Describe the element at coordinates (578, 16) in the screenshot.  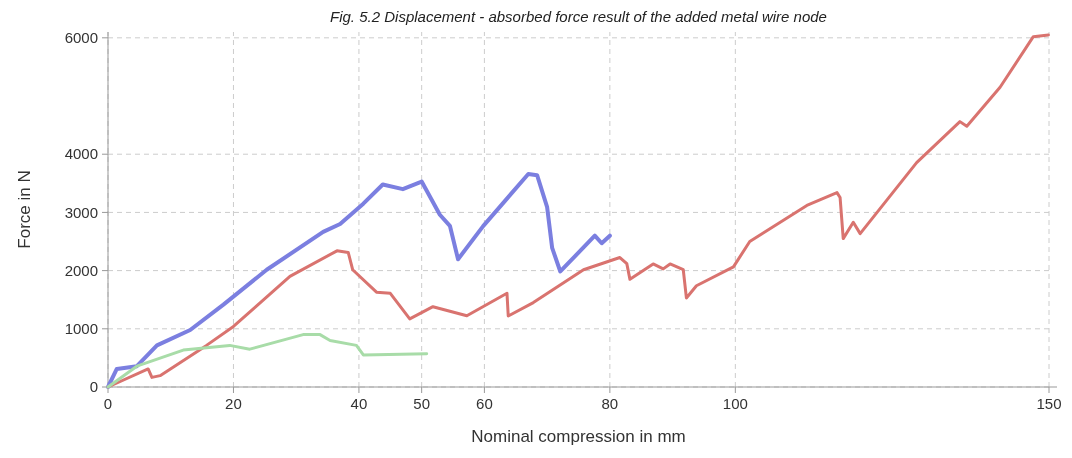
I see `chart-title: Fig. 5.2 Displacement - absorbed force result of the added metal wire node` at that location.